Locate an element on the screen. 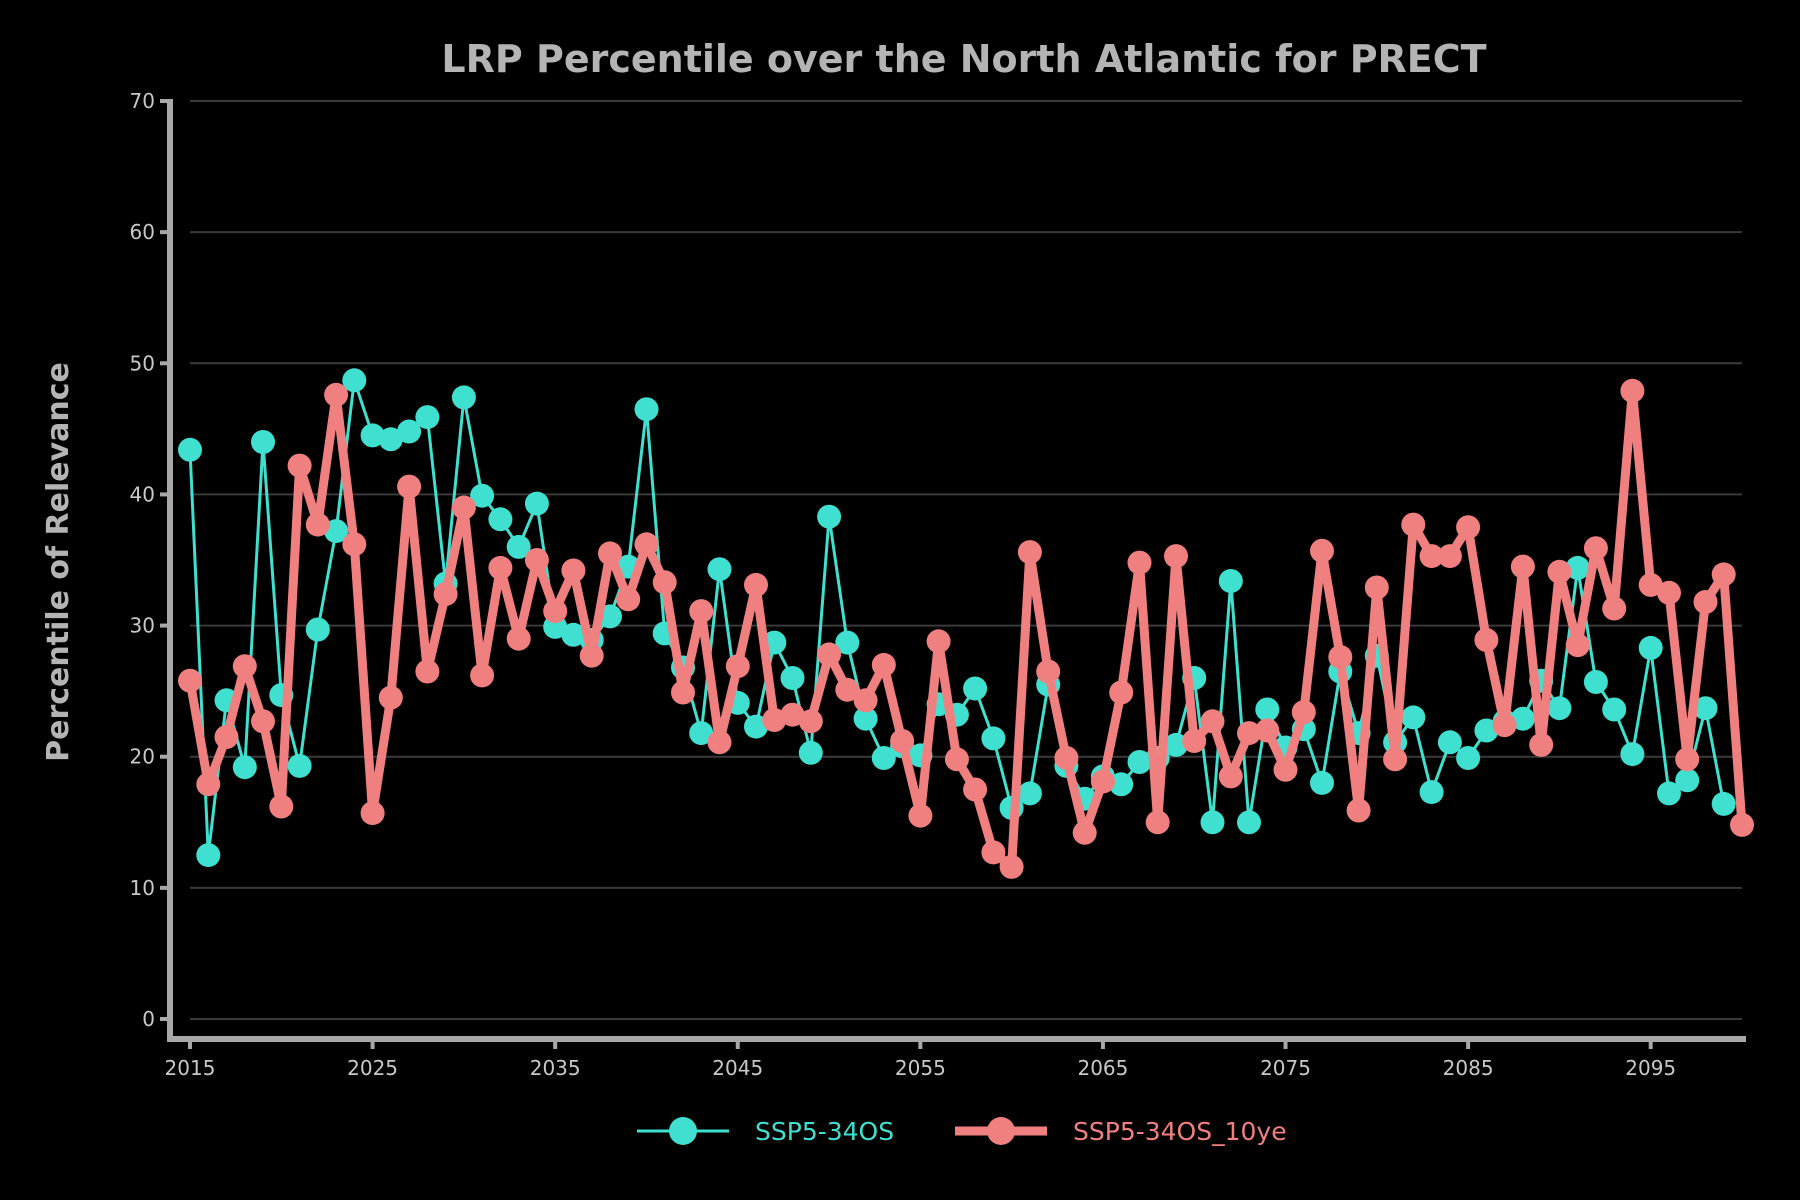 The height and width of the screenshot is (1200, 1800). legend-label-1: SSP5-34OS_10ye is located at coordinates (1180, 1131).